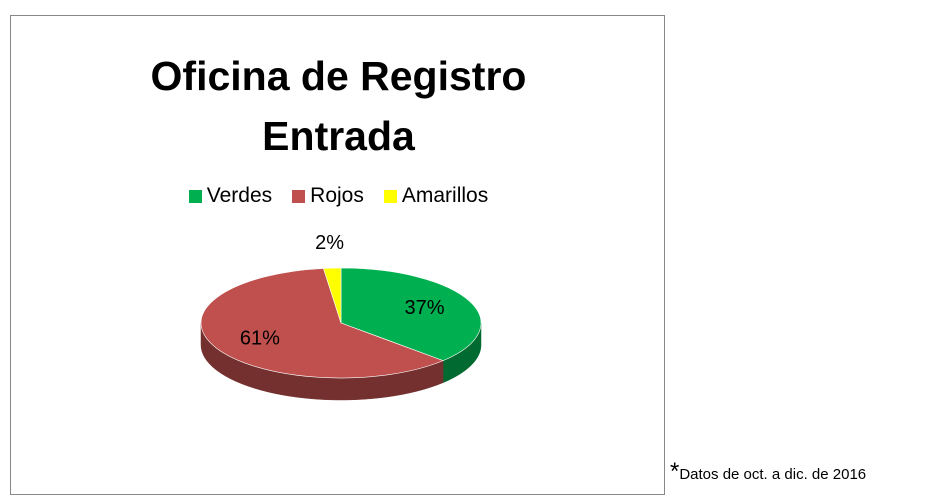  What do you see at coordinates (329, 243) in the screenshot?
I see `data-label: 2%` at bounding box center [329, 243].